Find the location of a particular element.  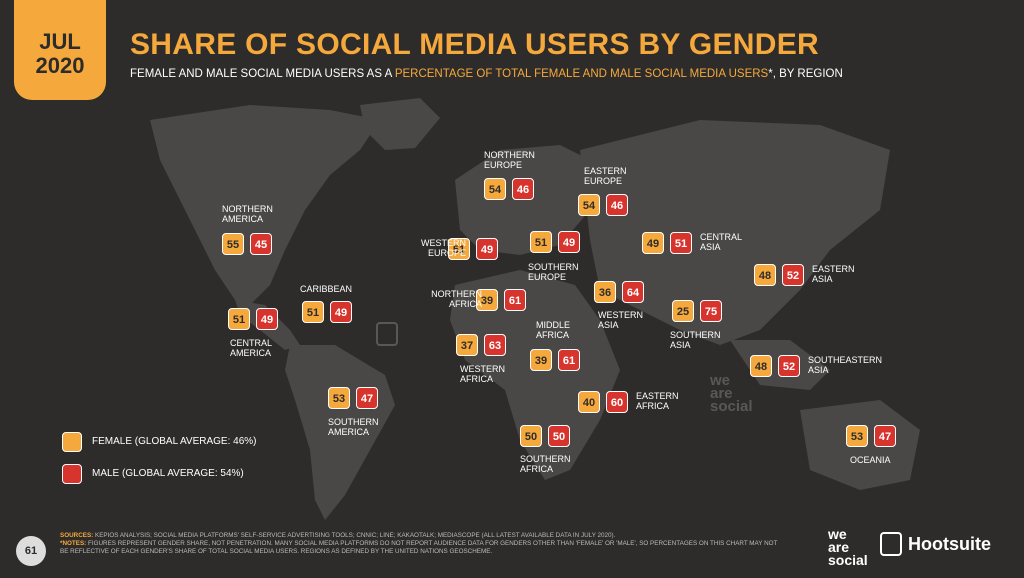

legend-female-swatch is located at coordinates (72, 442).